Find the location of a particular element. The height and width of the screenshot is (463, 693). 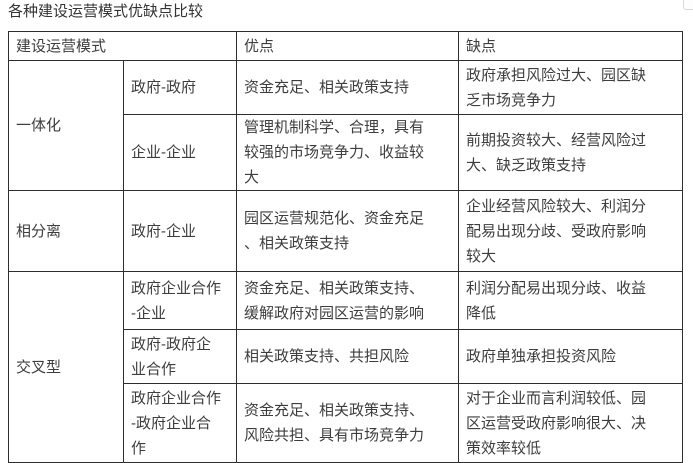

pros-cell: 相关政策支持、共担风险 is located at coordinates (348, 356).